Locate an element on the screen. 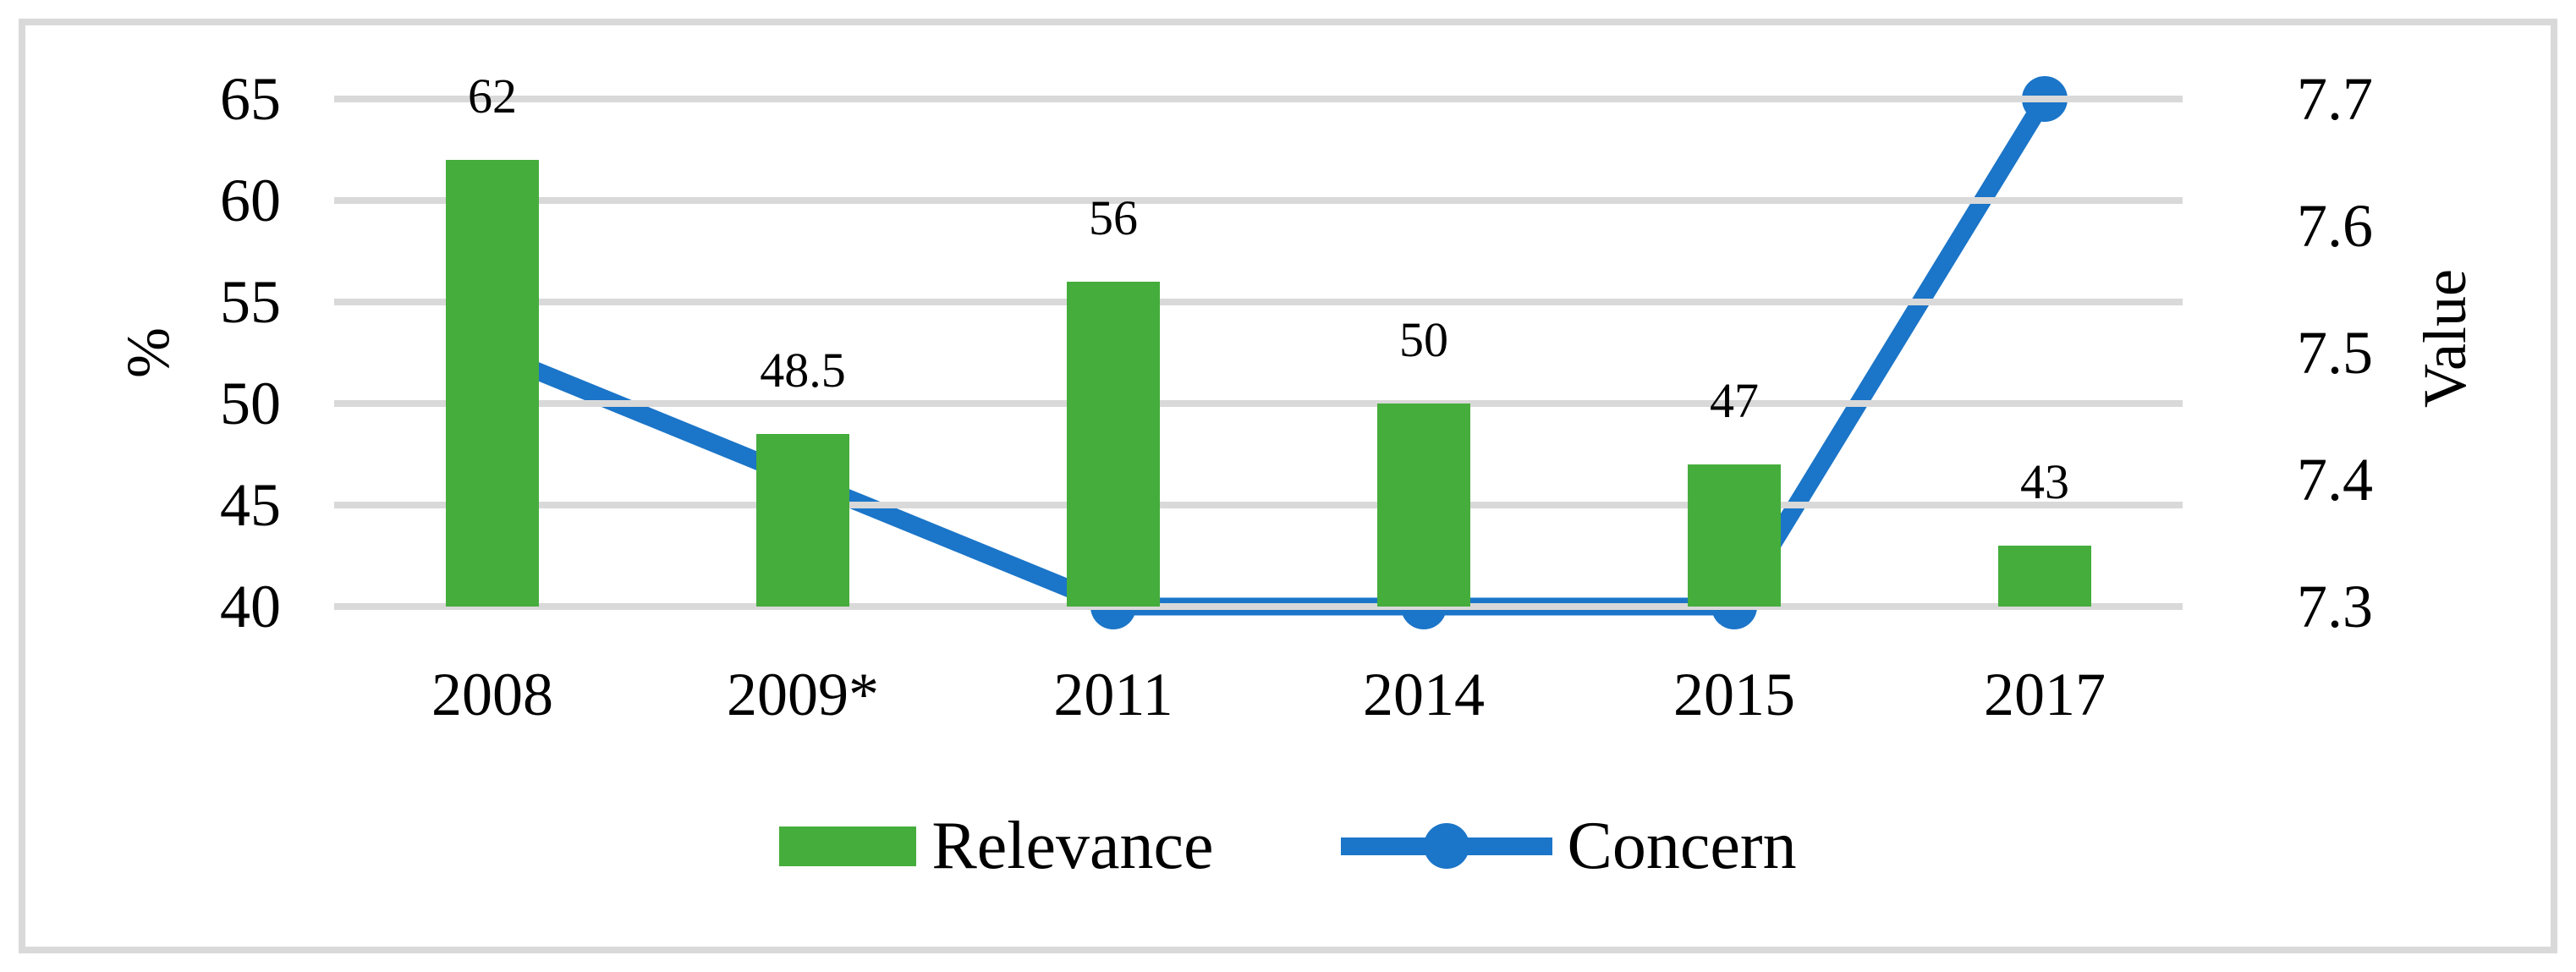 This screenshot has width=2576, height=972. bar-data-label: 62 is located at coordinates (493, 96).